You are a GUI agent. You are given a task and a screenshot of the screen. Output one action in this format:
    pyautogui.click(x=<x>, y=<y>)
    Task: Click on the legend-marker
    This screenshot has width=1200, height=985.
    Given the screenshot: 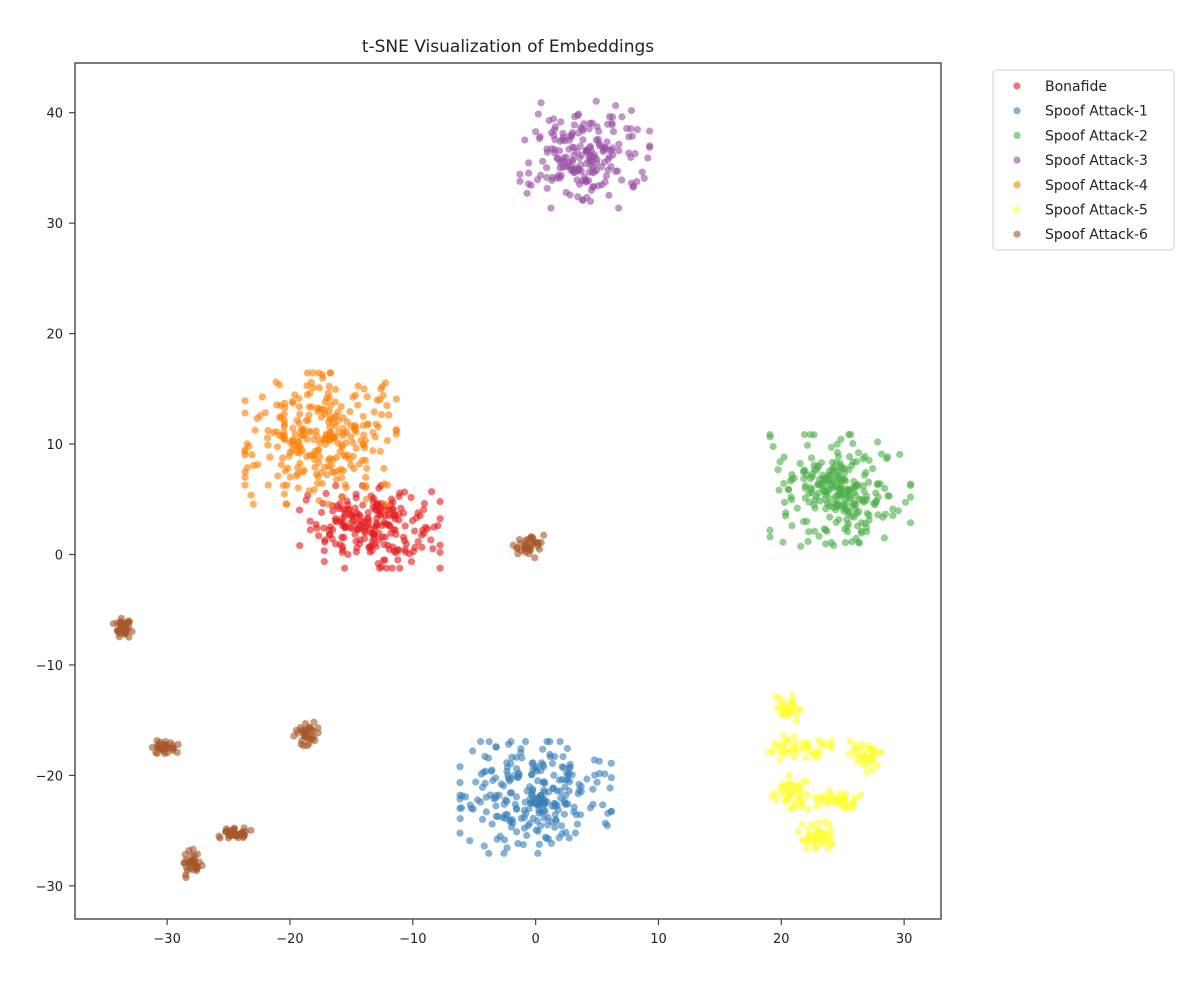 What is the action you would take?
    pyautogui.click(x=1017, y=160)
    